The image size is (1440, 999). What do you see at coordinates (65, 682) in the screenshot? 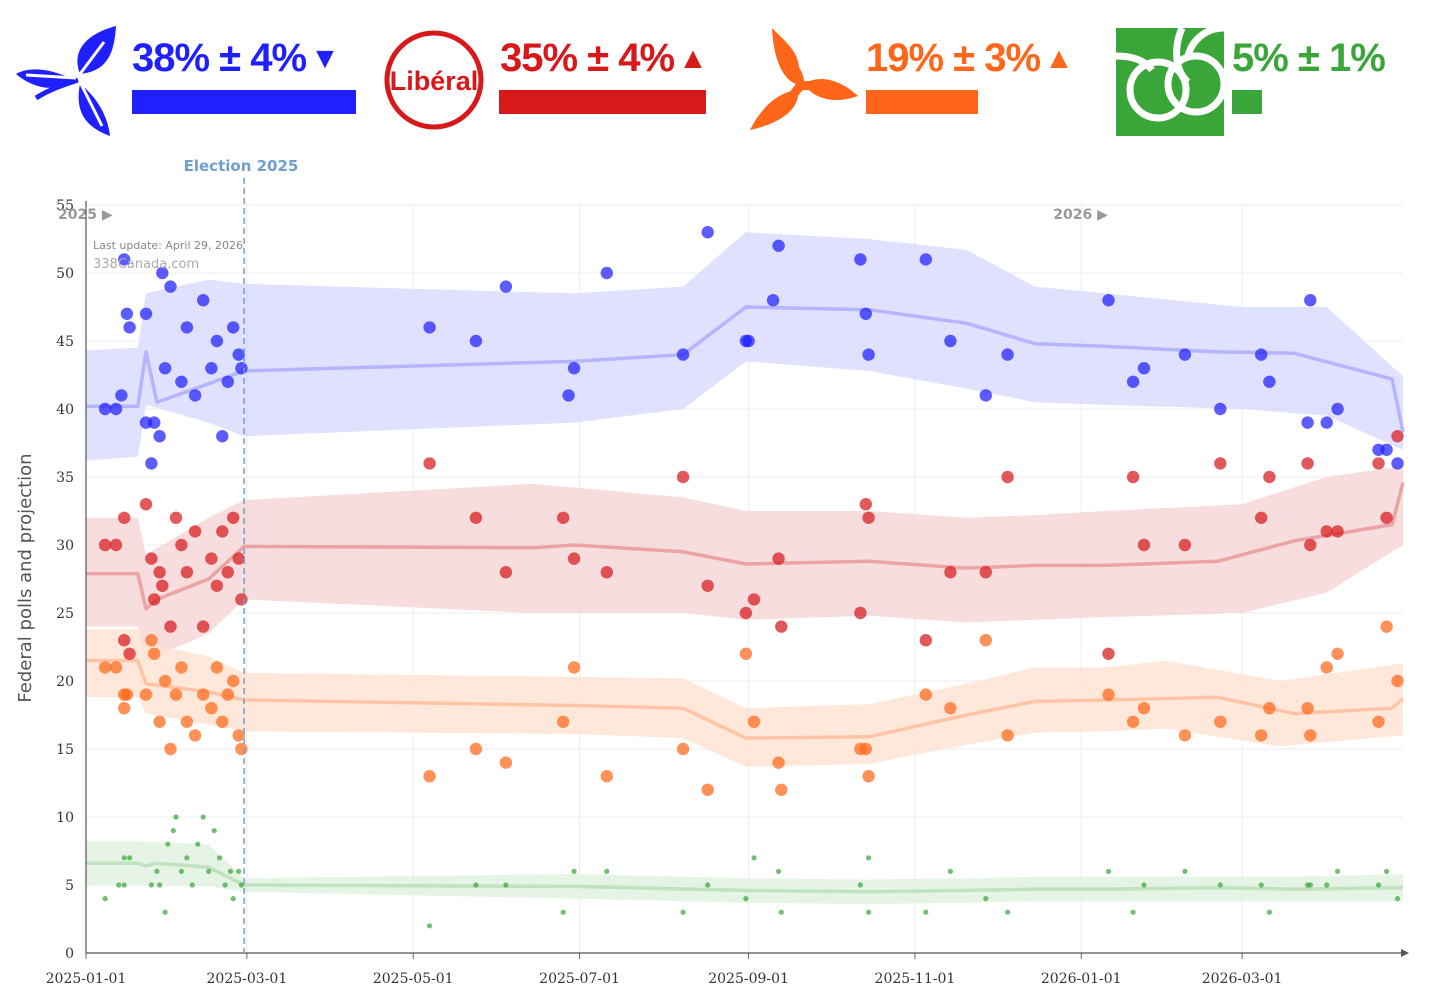
I see `y-tick-label: 20` at bounding box center [65, 682].